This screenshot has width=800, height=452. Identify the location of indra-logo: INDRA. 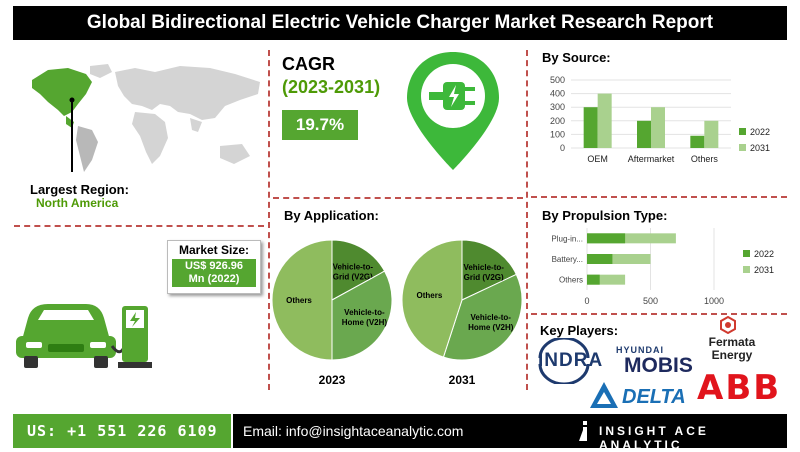
(571, 360).